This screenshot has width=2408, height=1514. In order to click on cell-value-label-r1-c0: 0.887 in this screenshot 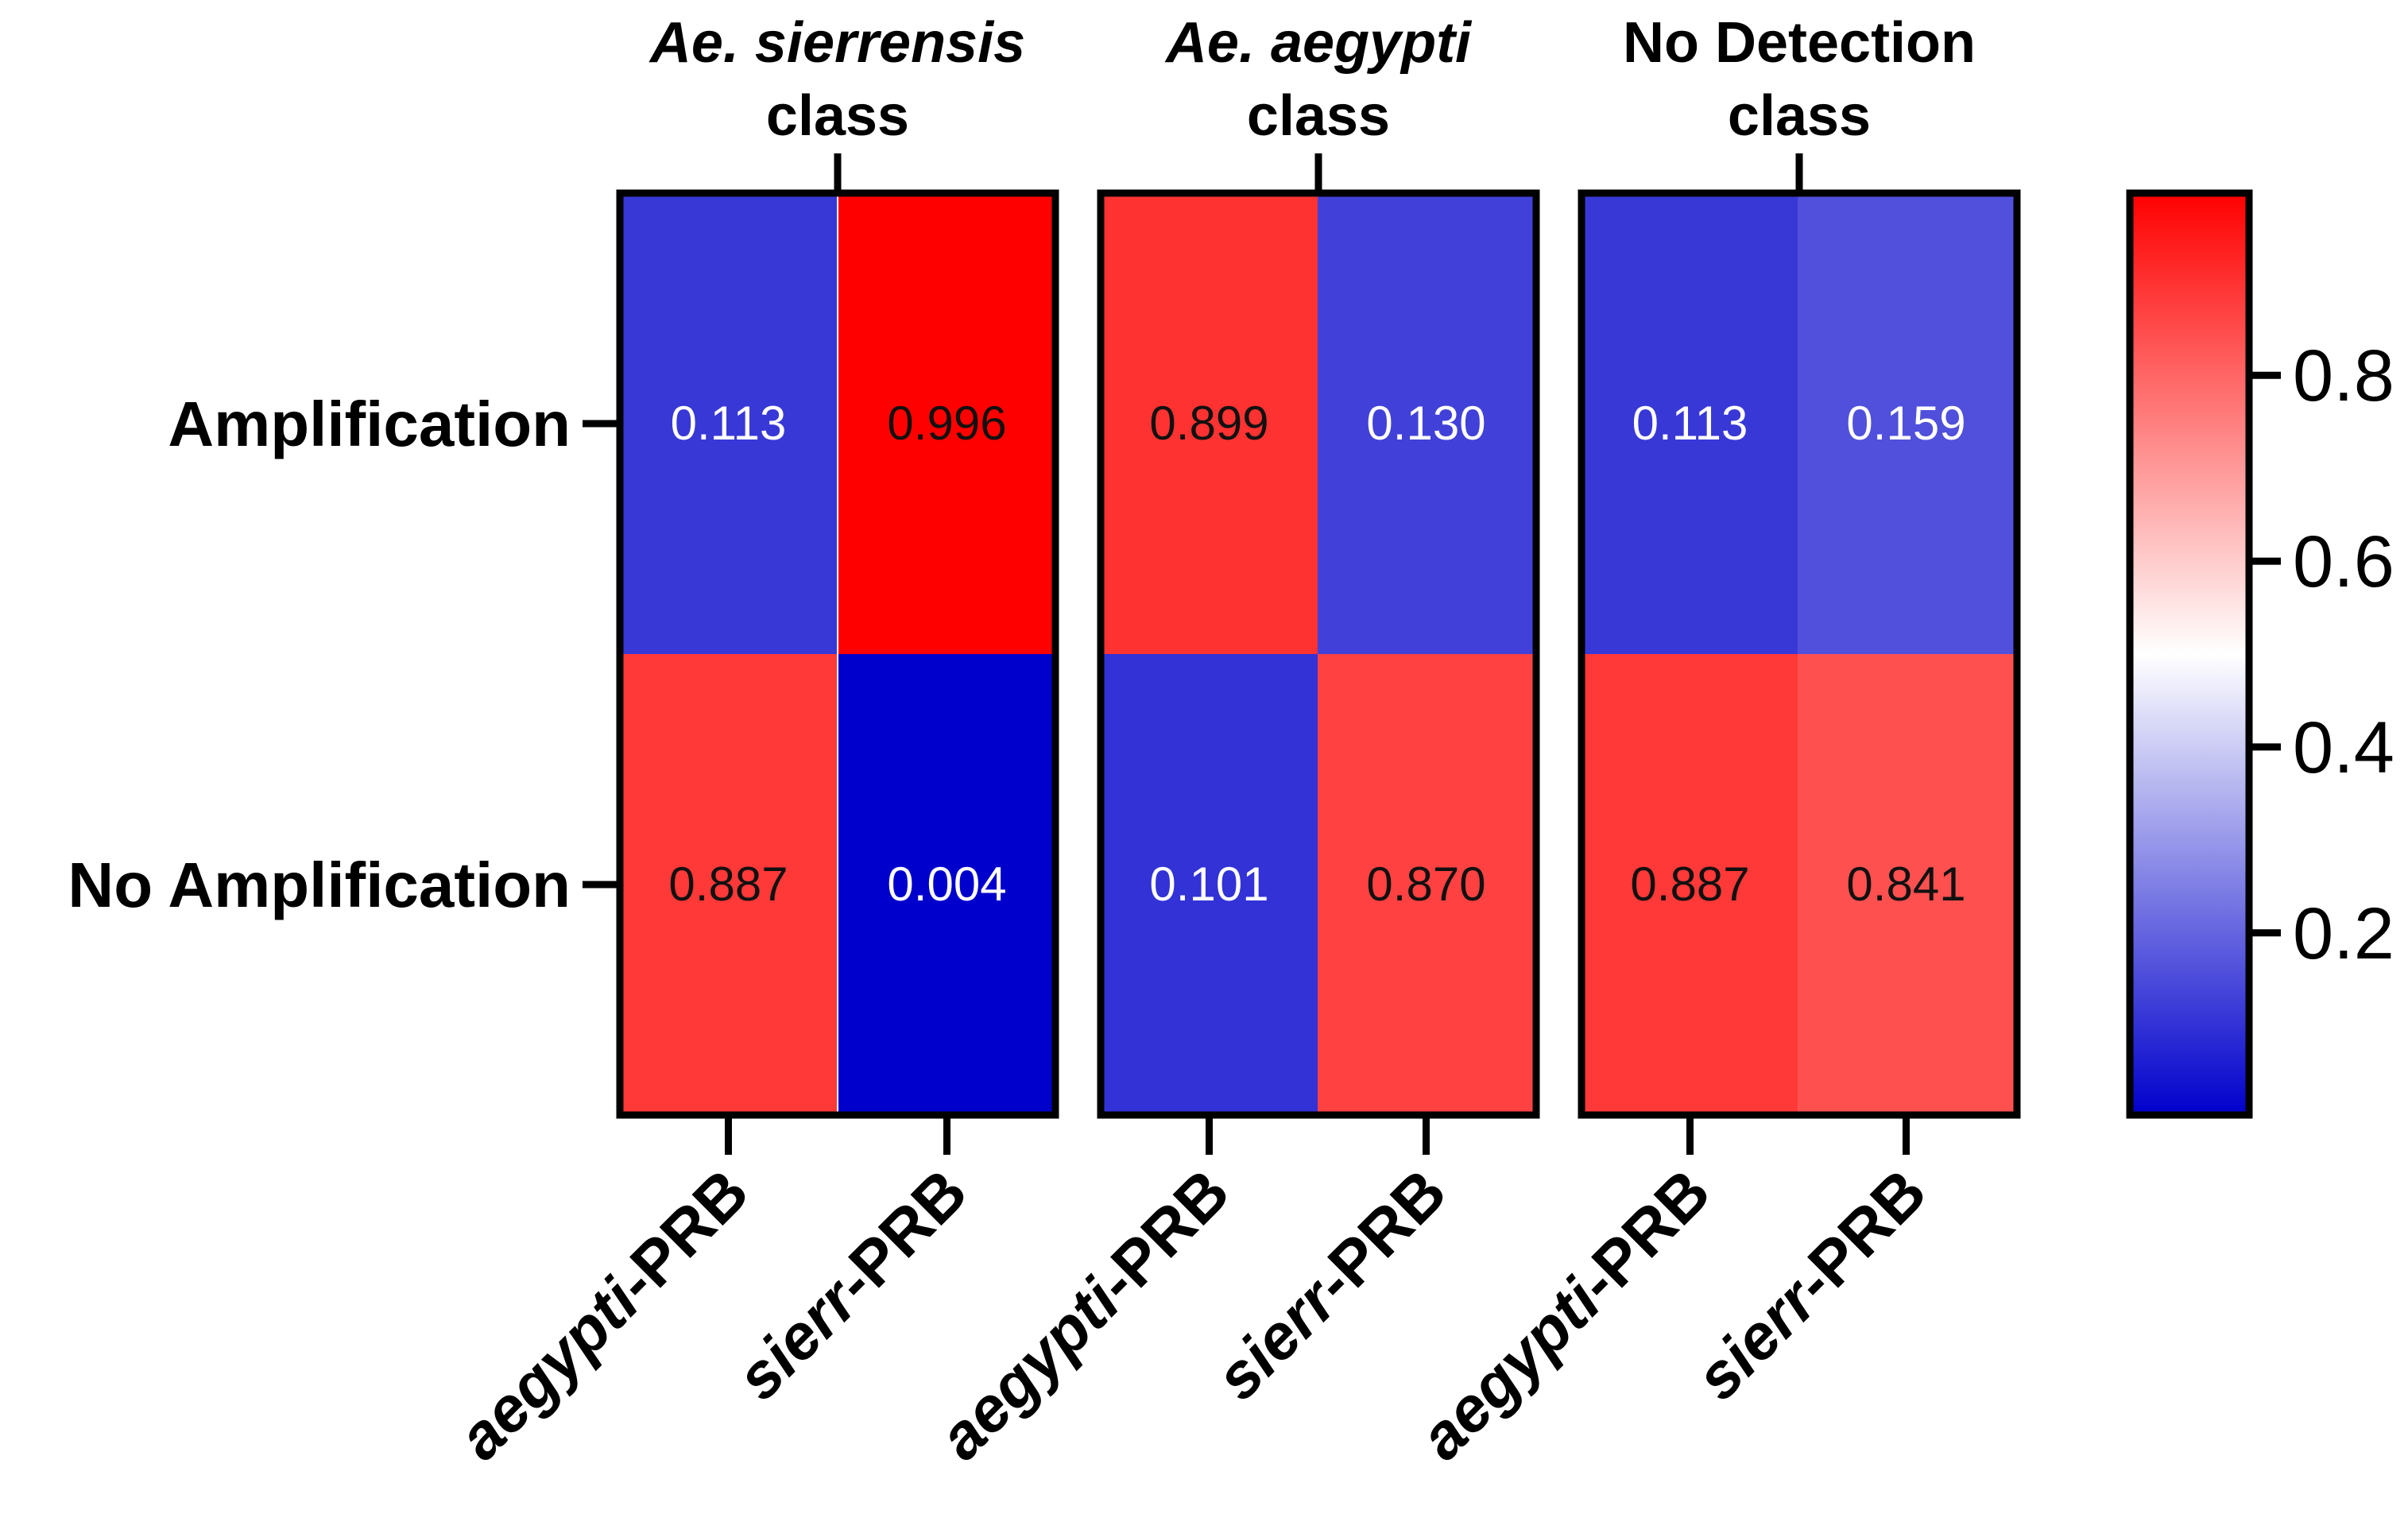, I will do `click(728, 885)`.